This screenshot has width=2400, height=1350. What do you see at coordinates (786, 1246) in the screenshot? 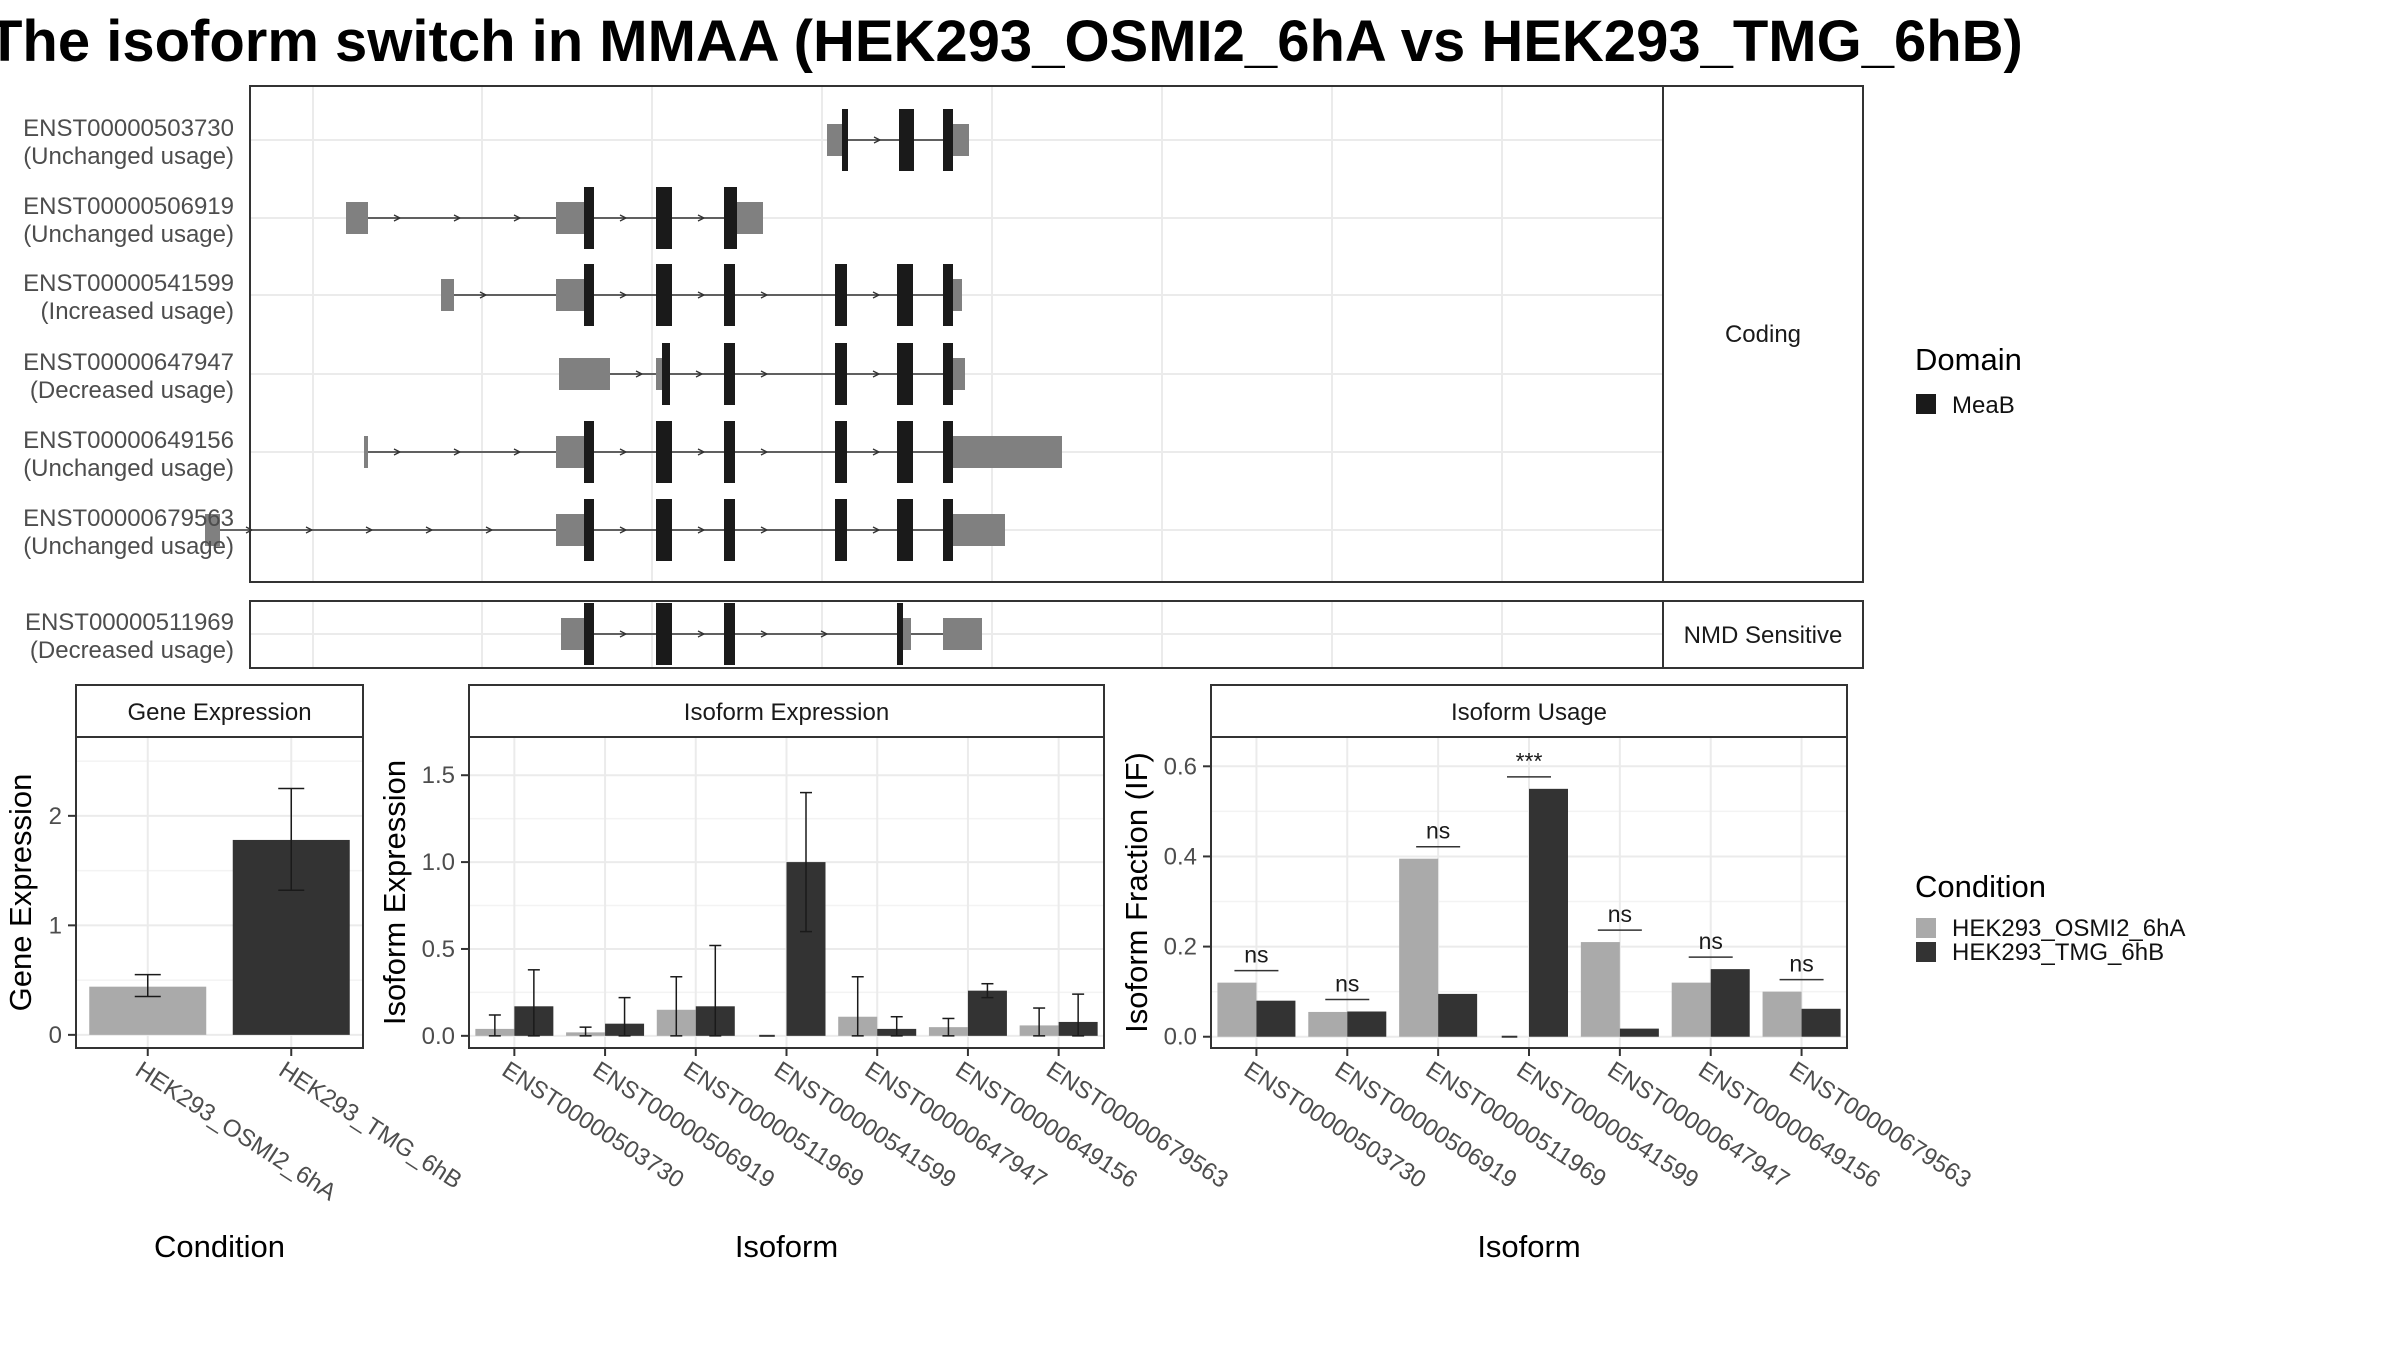
I see `x-axis-title: Isoform` at bounding box center [786, 1246].